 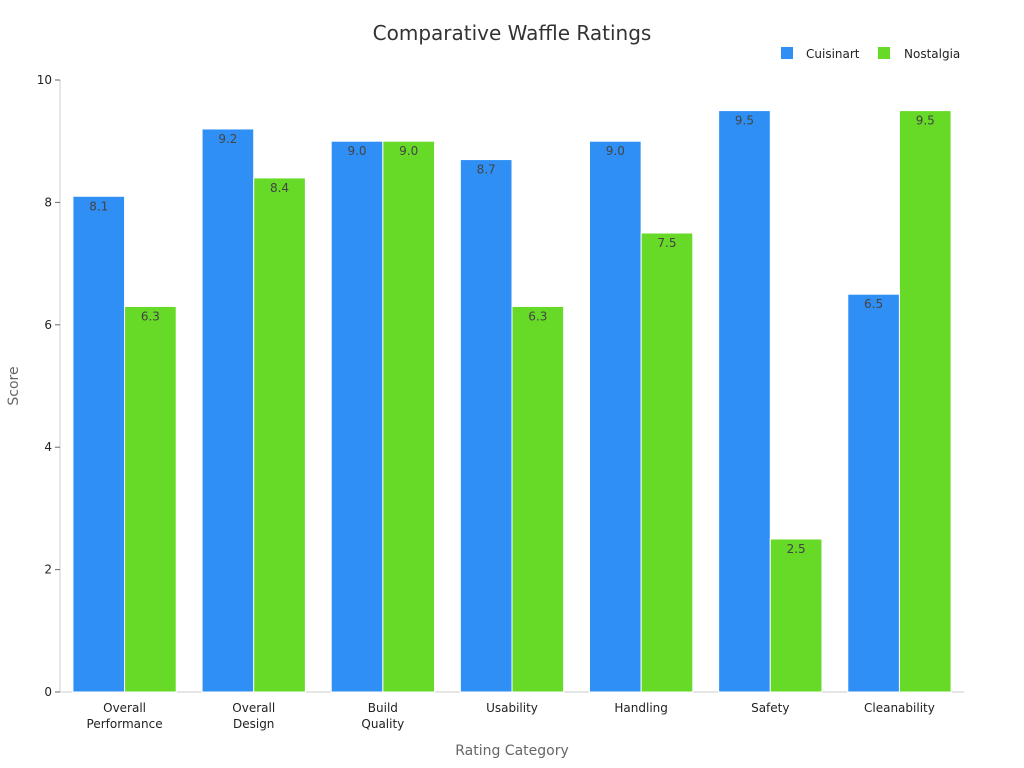 I want to click on y-axis-title: Score, so click(x=14, y=385).